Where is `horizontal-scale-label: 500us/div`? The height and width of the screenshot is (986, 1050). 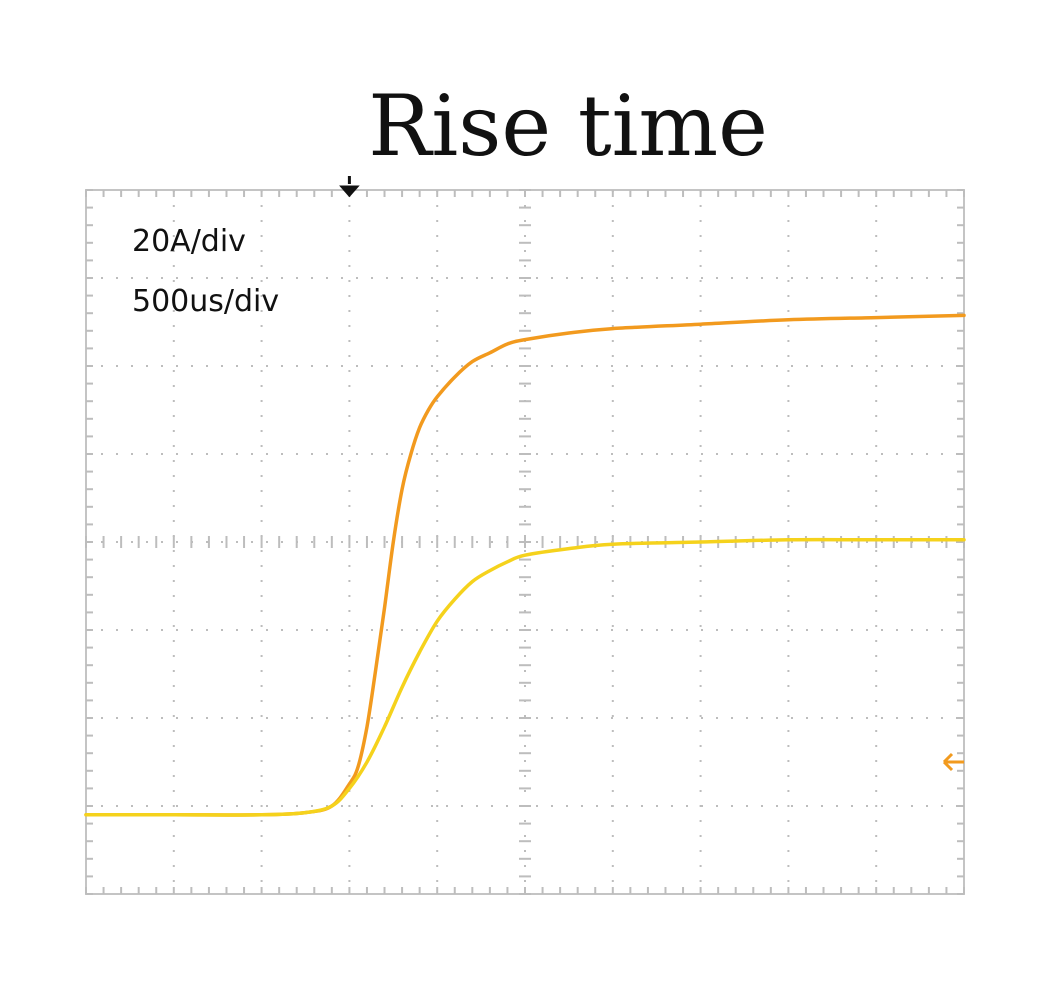 horizontal-scale-label: 500us/div is located at coordinates (205, 301).